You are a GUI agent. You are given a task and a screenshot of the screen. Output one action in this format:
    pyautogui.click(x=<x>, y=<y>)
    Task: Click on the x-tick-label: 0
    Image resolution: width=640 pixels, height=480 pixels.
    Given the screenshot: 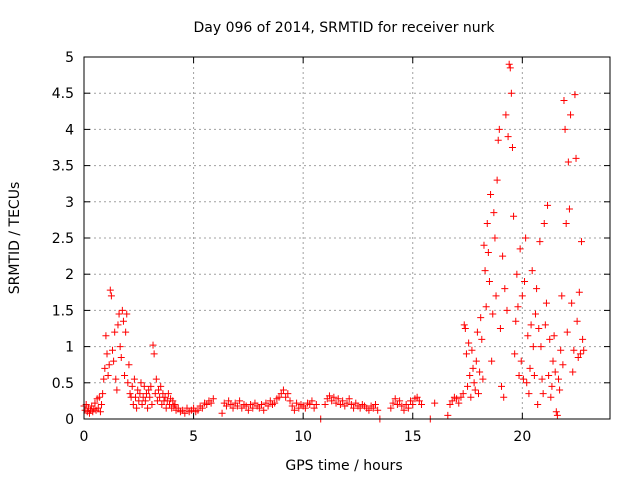 What is the action you would take?
    pyautogui.click(x=84, y=437)
    